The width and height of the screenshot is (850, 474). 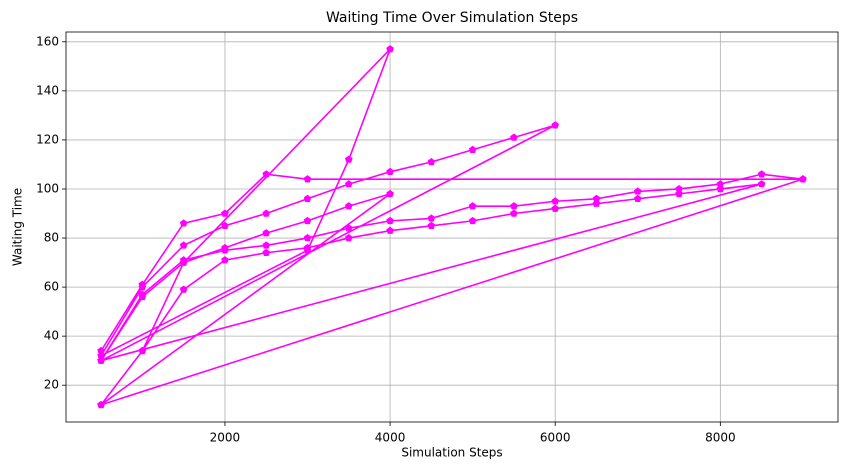 What do you see at coordinates (51, 336) in the screenshot?
I see `y-tick-label: 40` at bounding box center [51, 336].